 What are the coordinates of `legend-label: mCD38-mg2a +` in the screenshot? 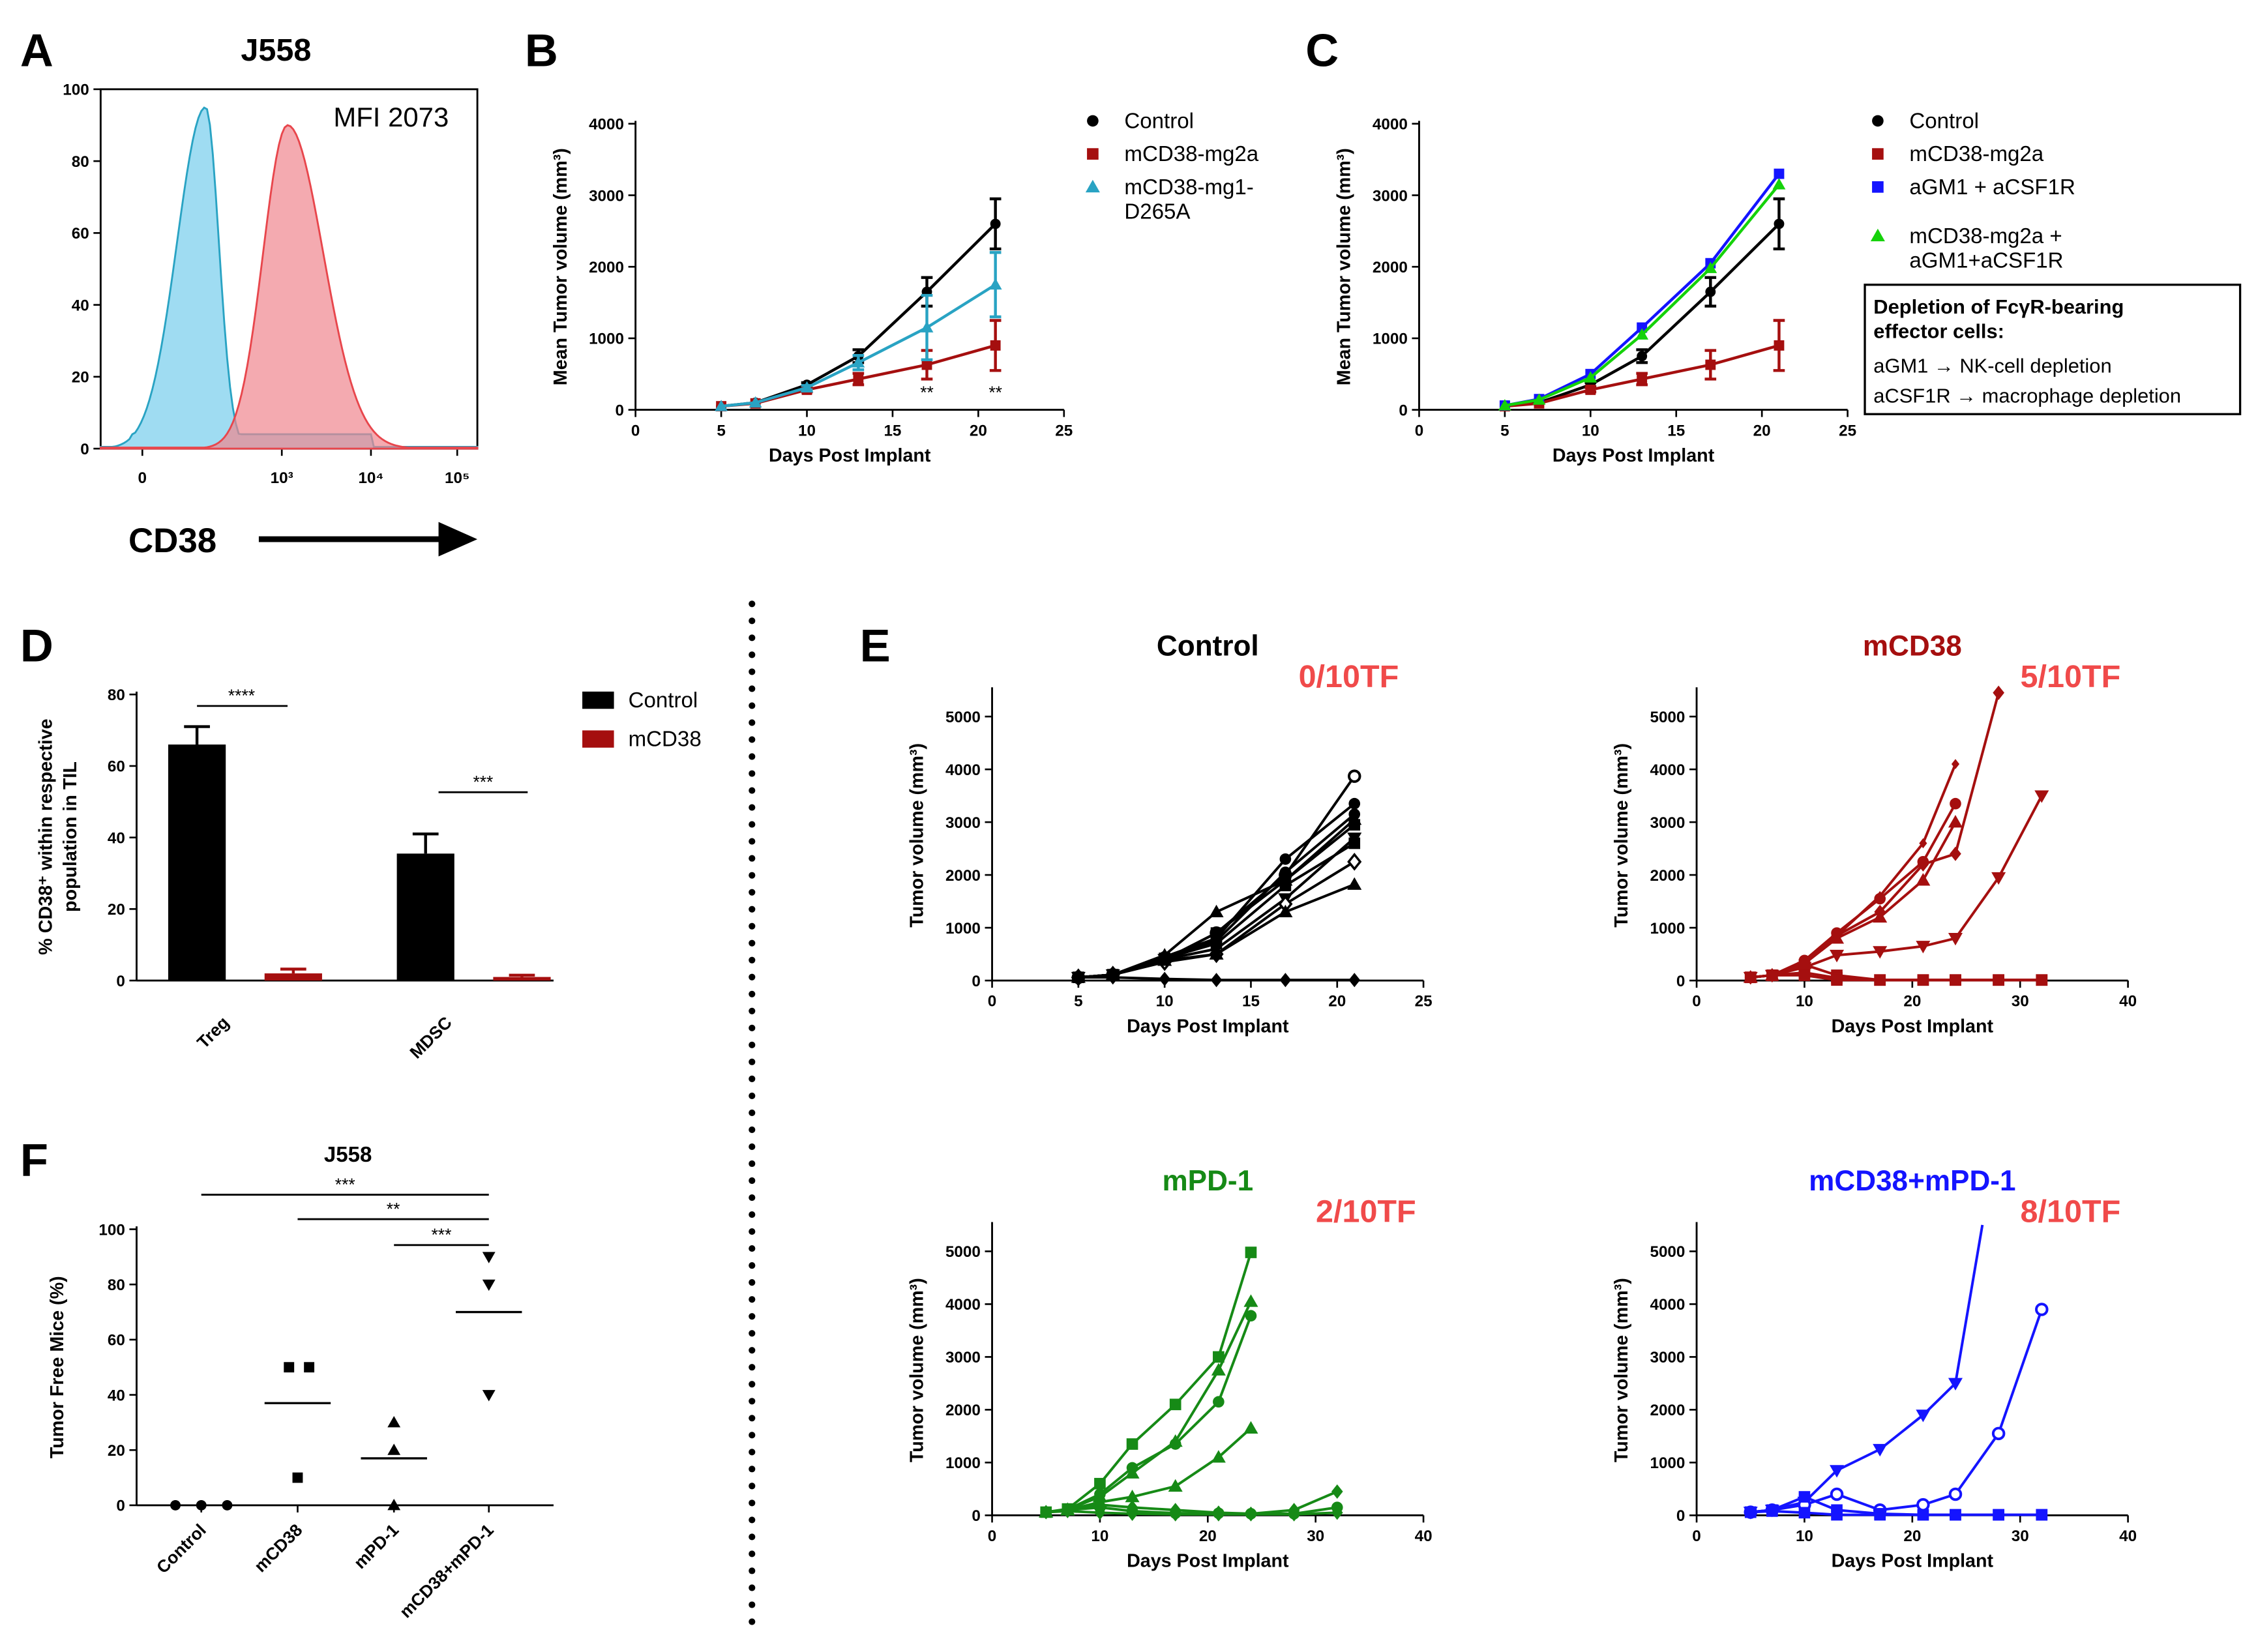 It's located at (1985, 236).